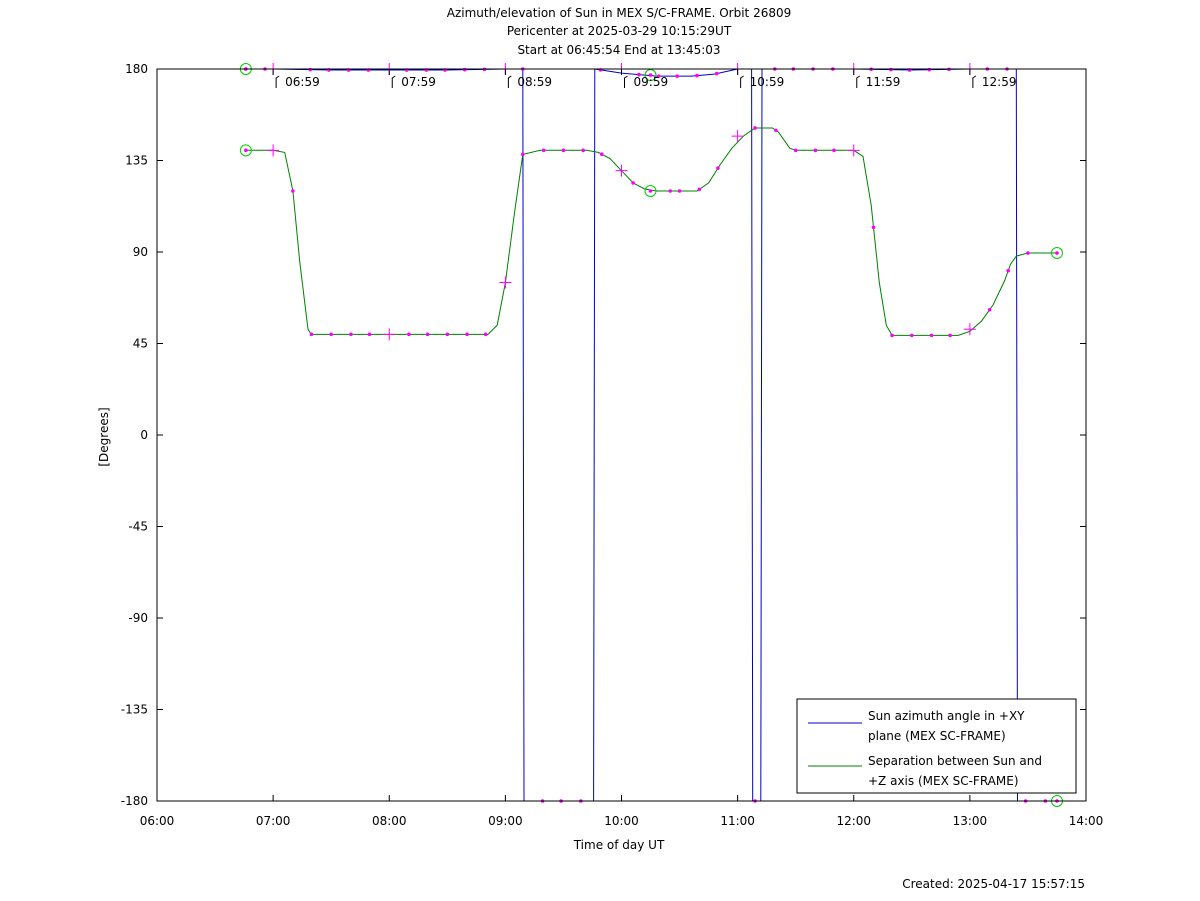 This screenshot has width=1200, height=901. I want to click on legend-label-azimuth-line2: plane (MEX SC-FRAME), so click(937, 736).